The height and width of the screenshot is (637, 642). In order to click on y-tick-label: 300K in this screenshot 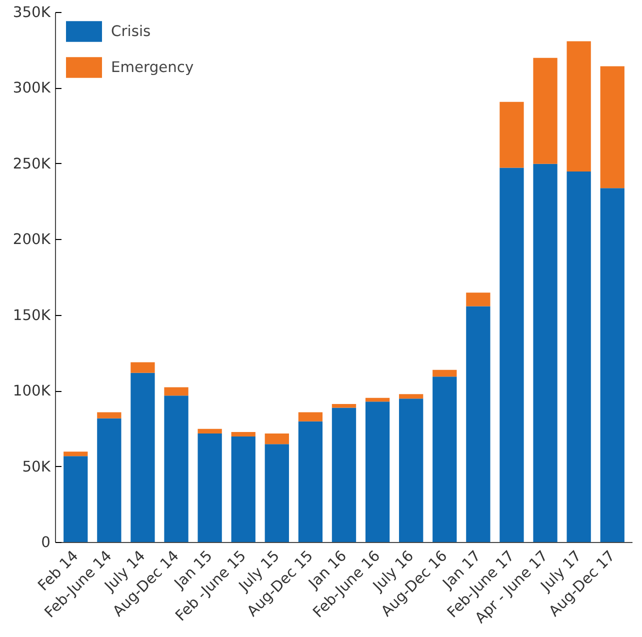, I will do `click(31, 88)`.